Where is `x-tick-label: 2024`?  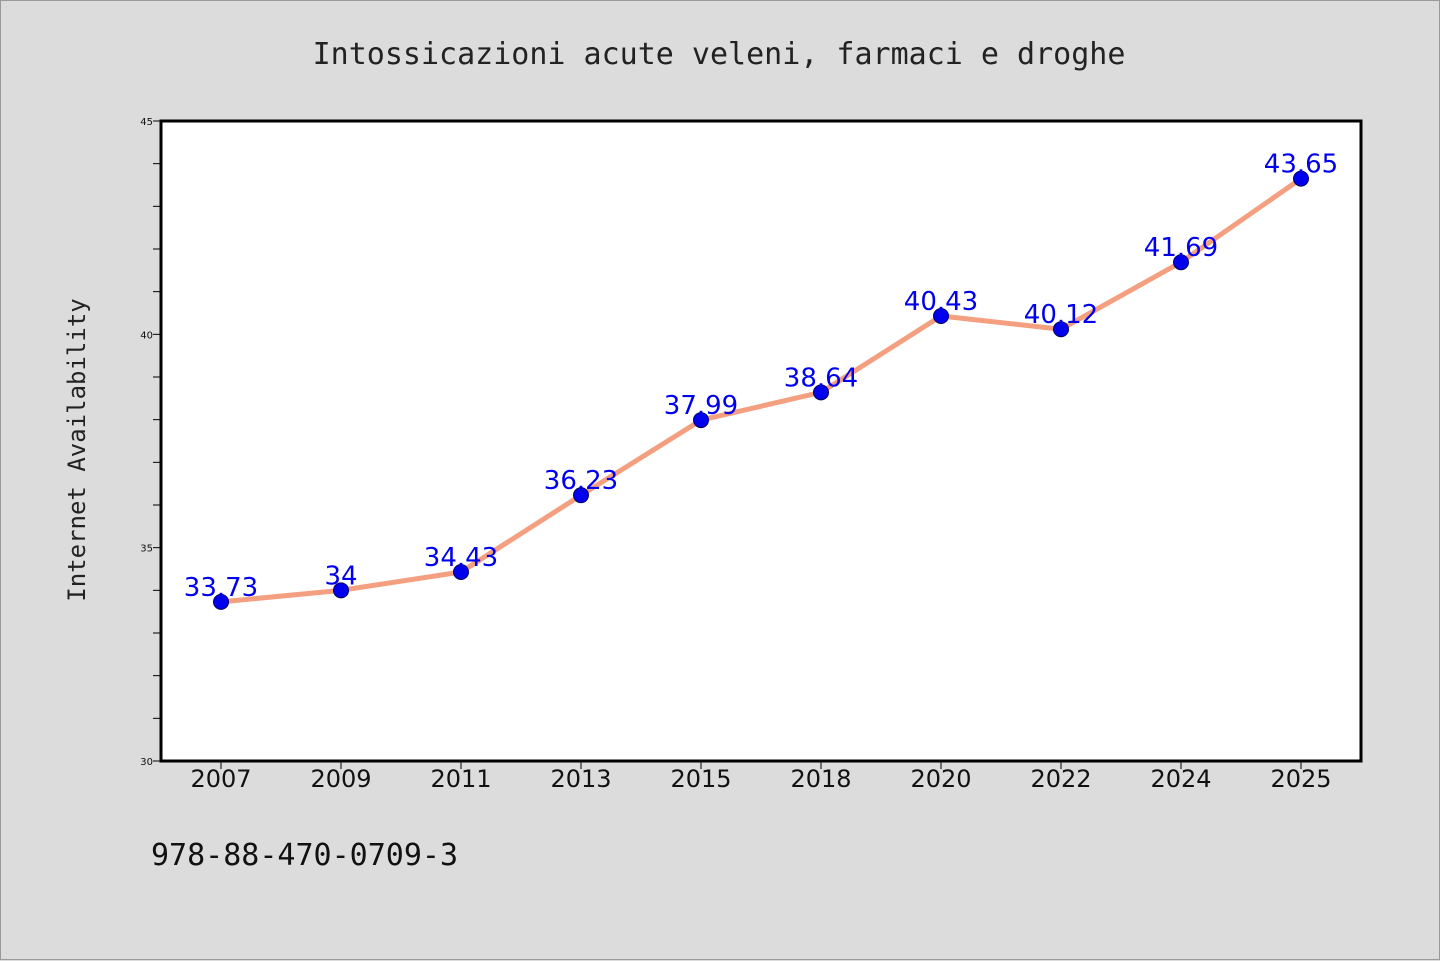
x-tick-label: 2024 is located at coordinates (1180, 779).